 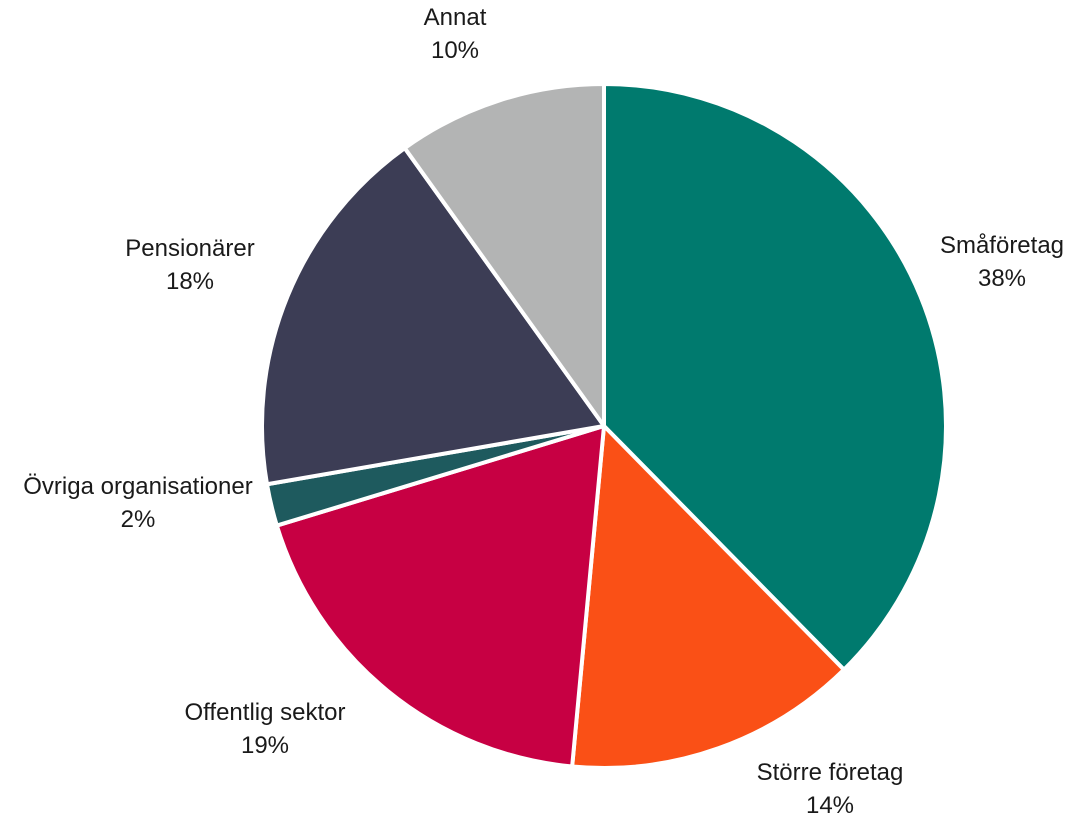 What do you see at coordinates (830, 805) in the screenshot?
I see `slice-value-label-storre-foretag: 14%` at bounding box center [830, 805].